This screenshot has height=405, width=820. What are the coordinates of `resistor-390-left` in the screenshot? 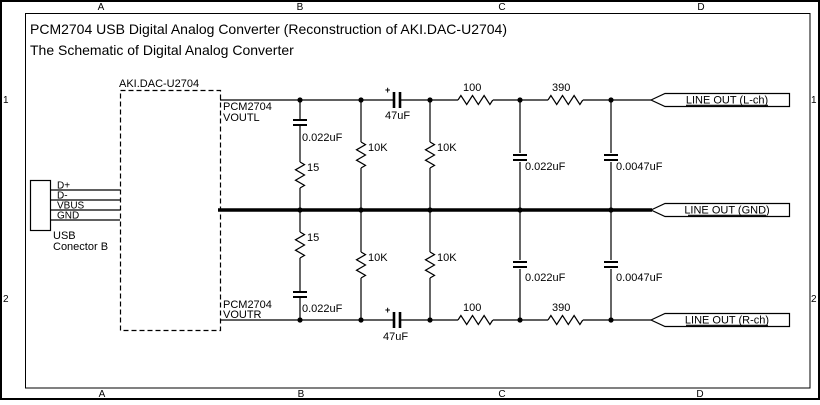 It's located at (565, 100).